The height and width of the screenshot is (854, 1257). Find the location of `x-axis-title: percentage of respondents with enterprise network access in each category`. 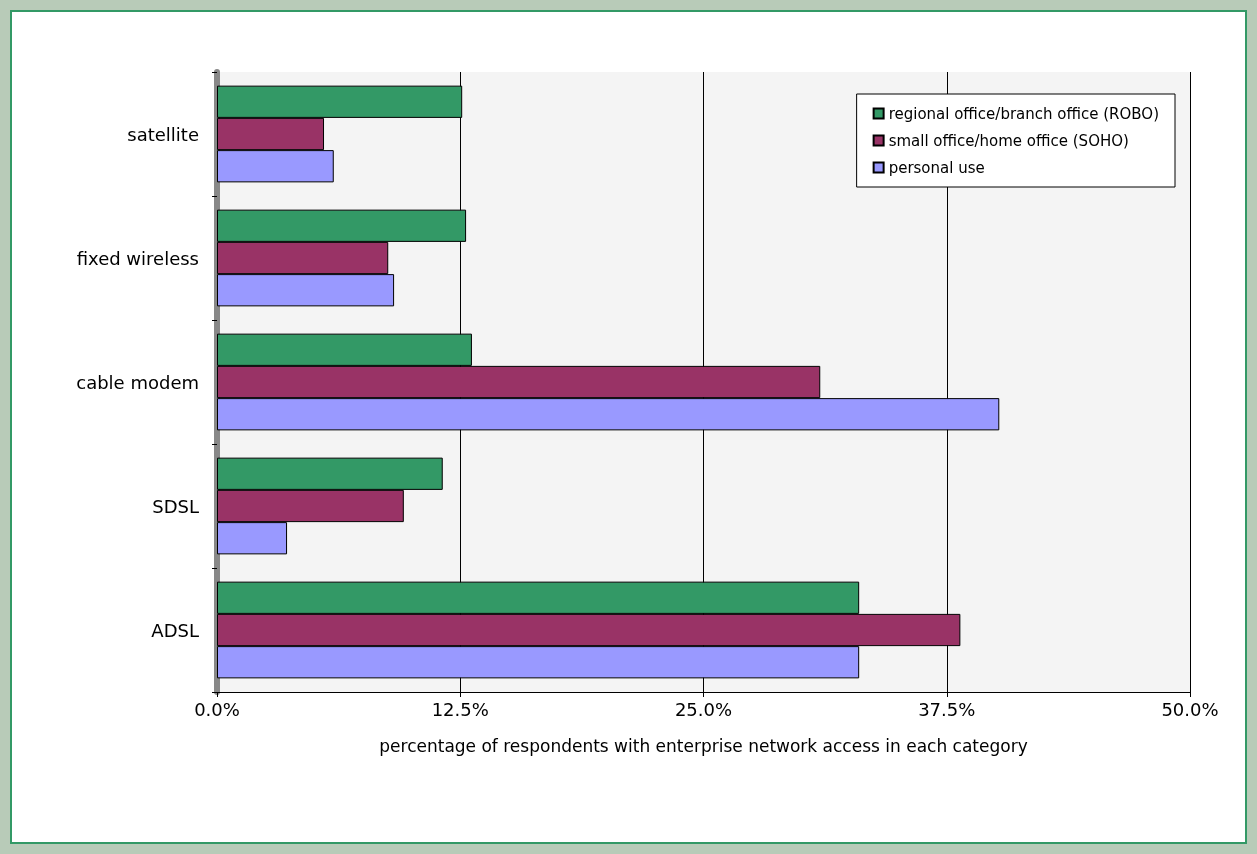

x-axis-title: percentage of respondents with enterprise network access in each category is located at coordinates (703, 745).